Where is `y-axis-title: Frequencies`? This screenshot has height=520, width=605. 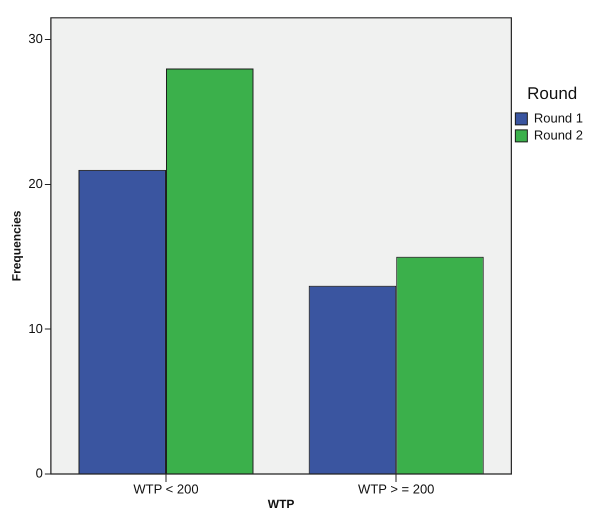
y-axis-title: Frequencies is located at coordinates (17, 246).